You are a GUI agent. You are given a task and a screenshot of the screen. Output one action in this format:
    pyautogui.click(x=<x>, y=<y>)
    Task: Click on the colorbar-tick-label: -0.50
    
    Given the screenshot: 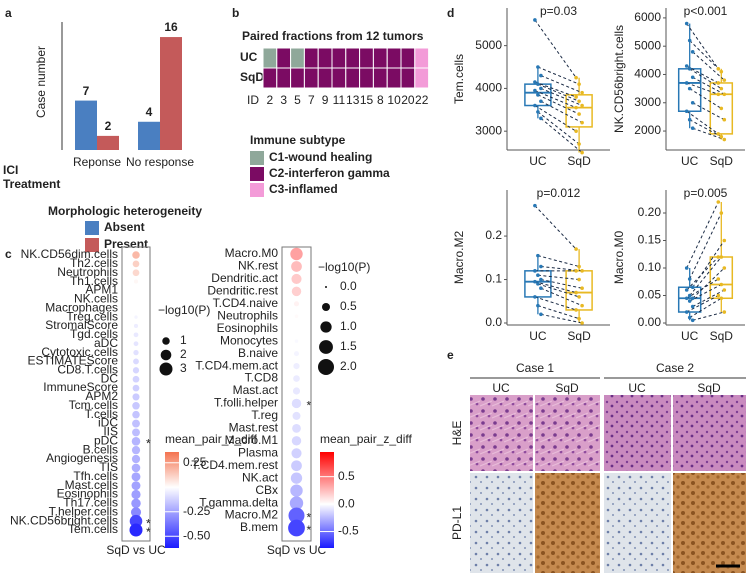 What is the action you would take?
    pyautogui.click(x=197, y=535)
    